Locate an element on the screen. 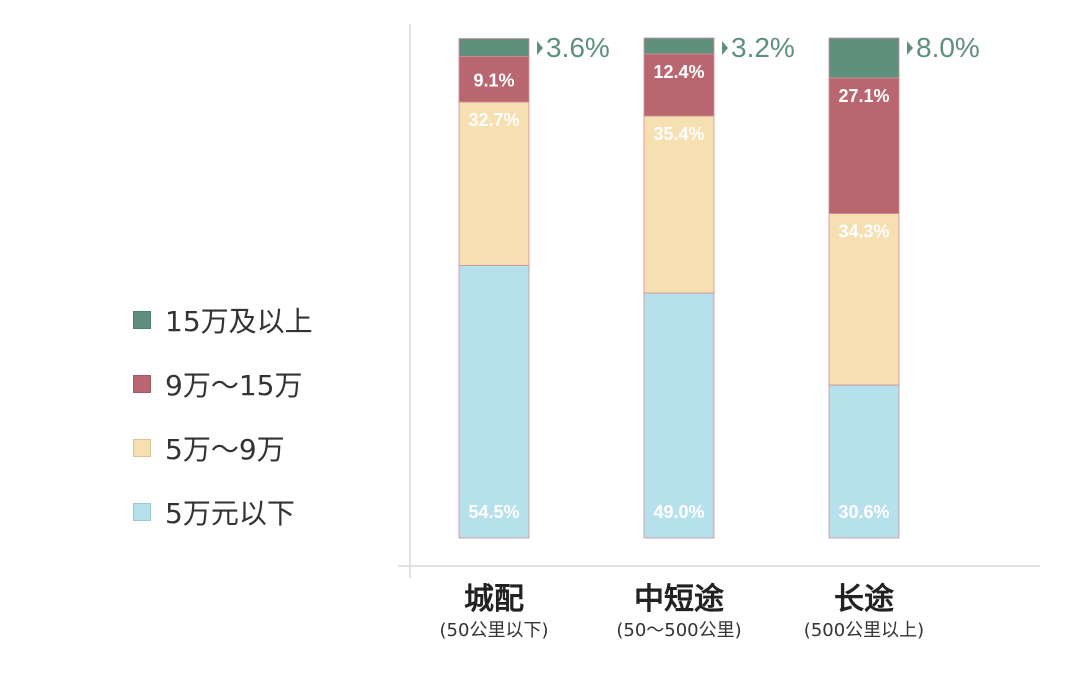  bar-segment-mid-short-top-tier is located at coordinates (679, 46).